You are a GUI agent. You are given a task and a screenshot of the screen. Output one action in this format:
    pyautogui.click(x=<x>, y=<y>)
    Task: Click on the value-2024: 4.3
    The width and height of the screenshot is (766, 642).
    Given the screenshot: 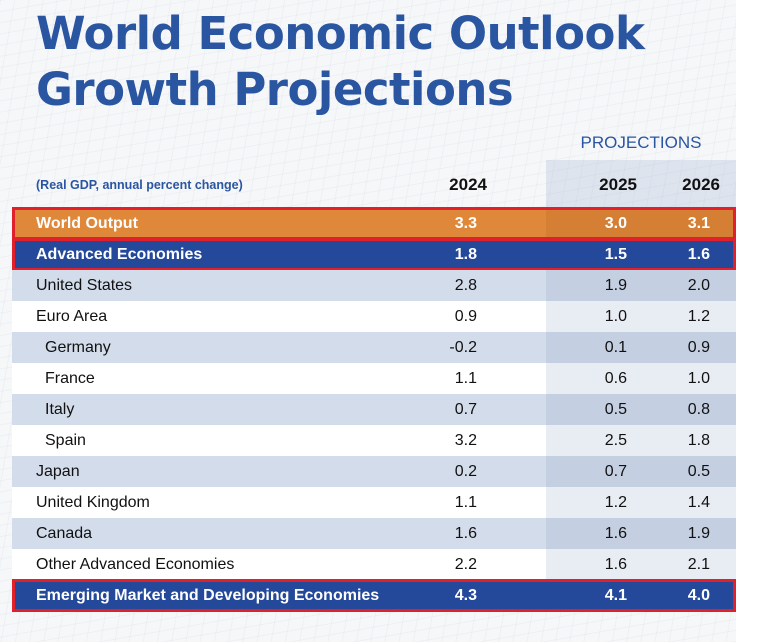 What is the action you would take?
    pyautogui.click(x=465, y=595)
    